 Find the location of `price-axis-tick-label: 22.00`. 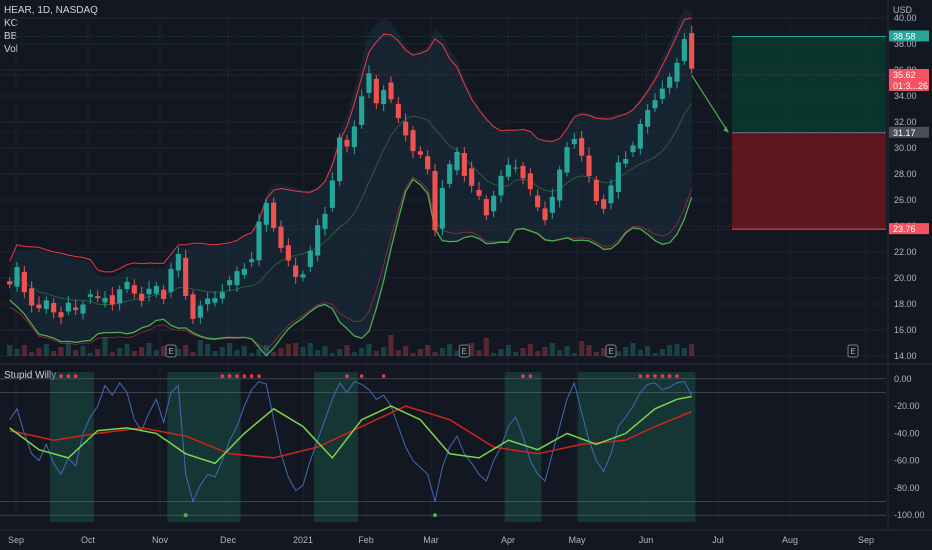

price-axis-tick-label: 22.00 is located at coordinates (905, 252).